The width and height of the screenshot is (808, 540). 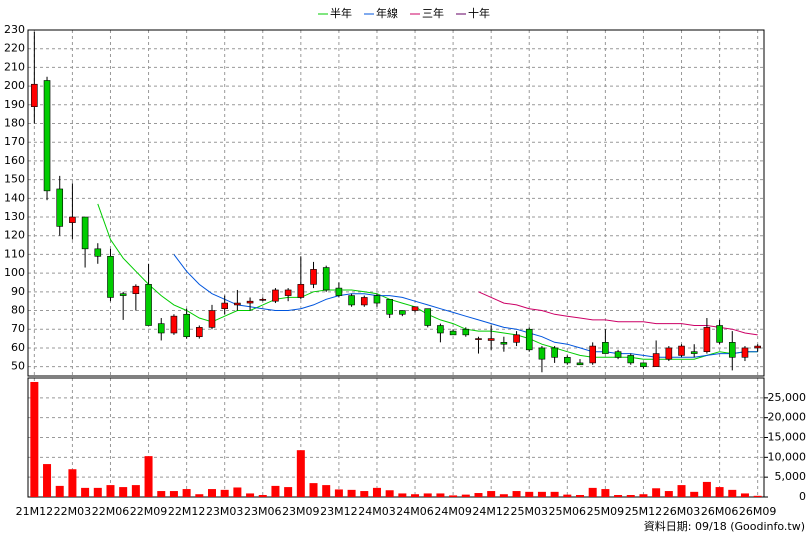 What do you see at coordinates (263, 511) in the screenshot?
I see `x-tick-label: 23M06` at bounding box center [263, 511].